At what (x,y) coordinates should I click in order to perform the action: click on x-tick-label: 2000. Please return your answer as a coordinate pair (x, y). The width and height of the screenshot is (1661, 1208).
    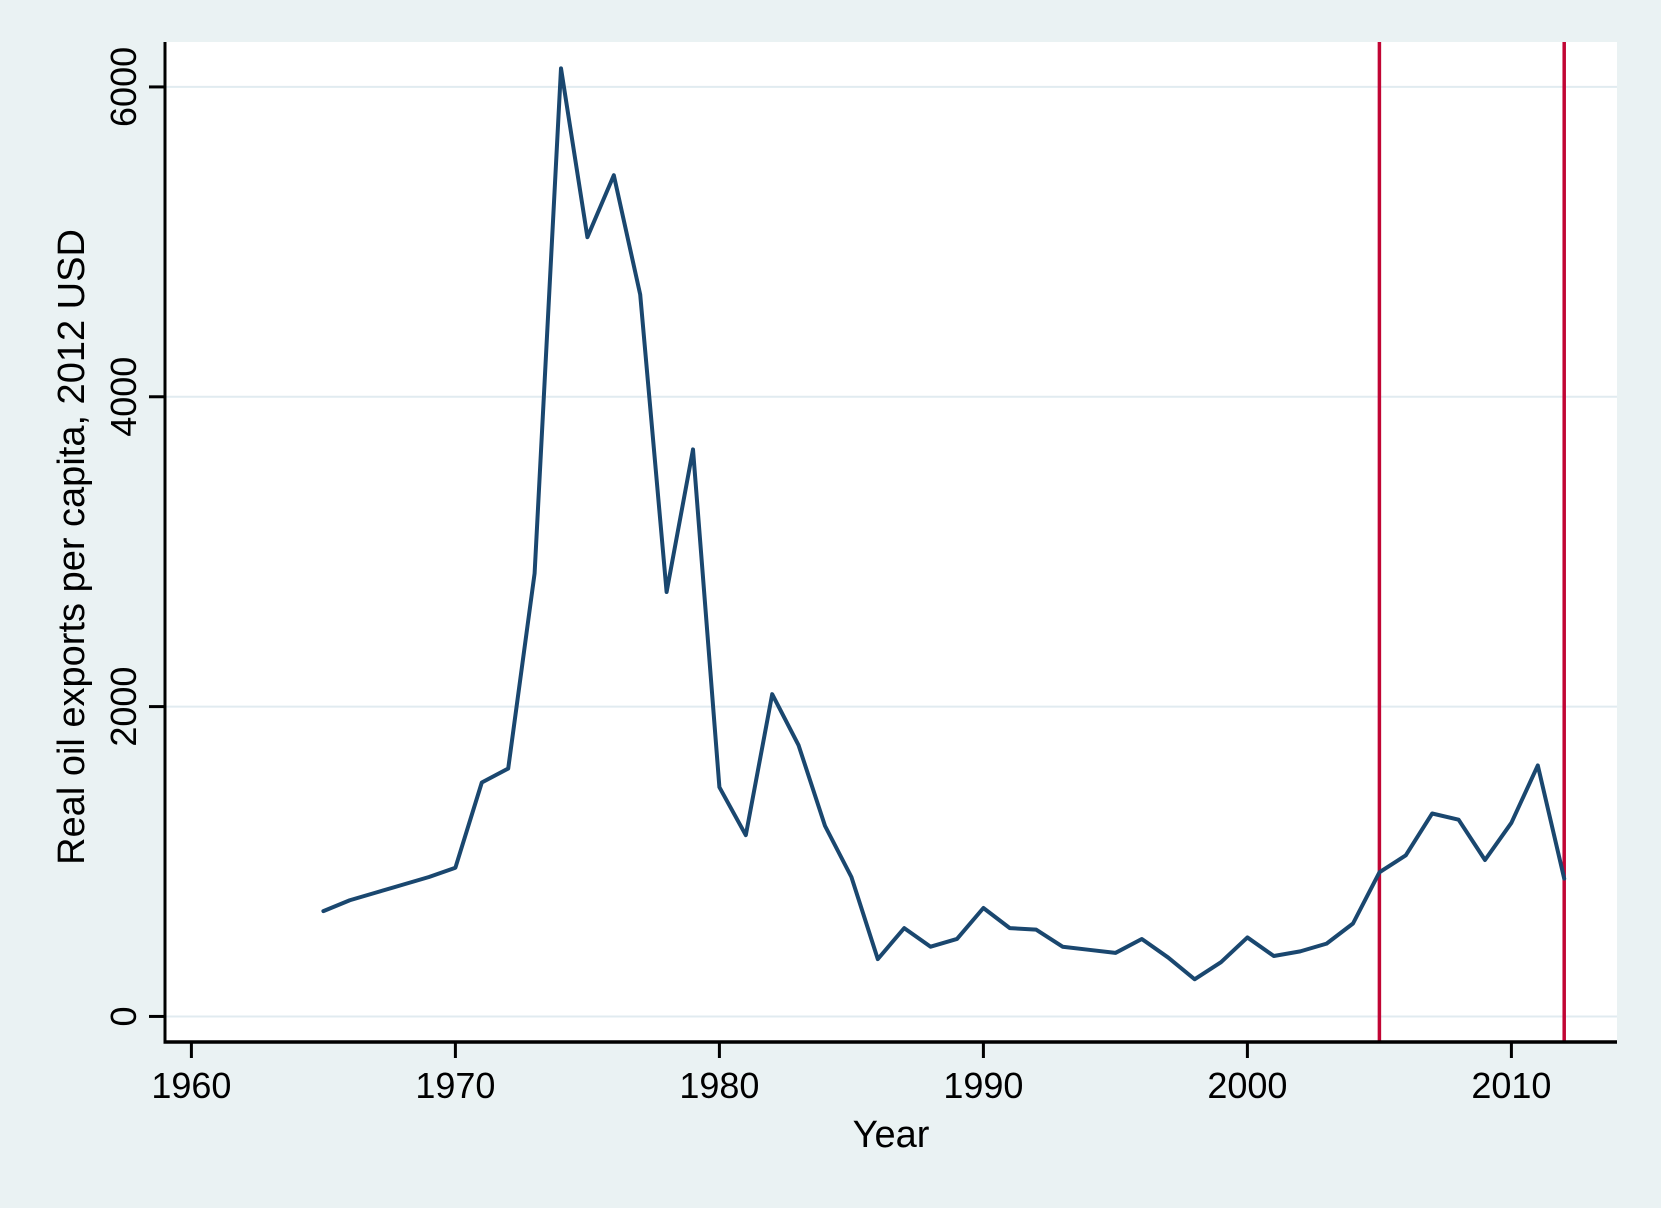
    Looking at the image, I should click on (1247, 1085).